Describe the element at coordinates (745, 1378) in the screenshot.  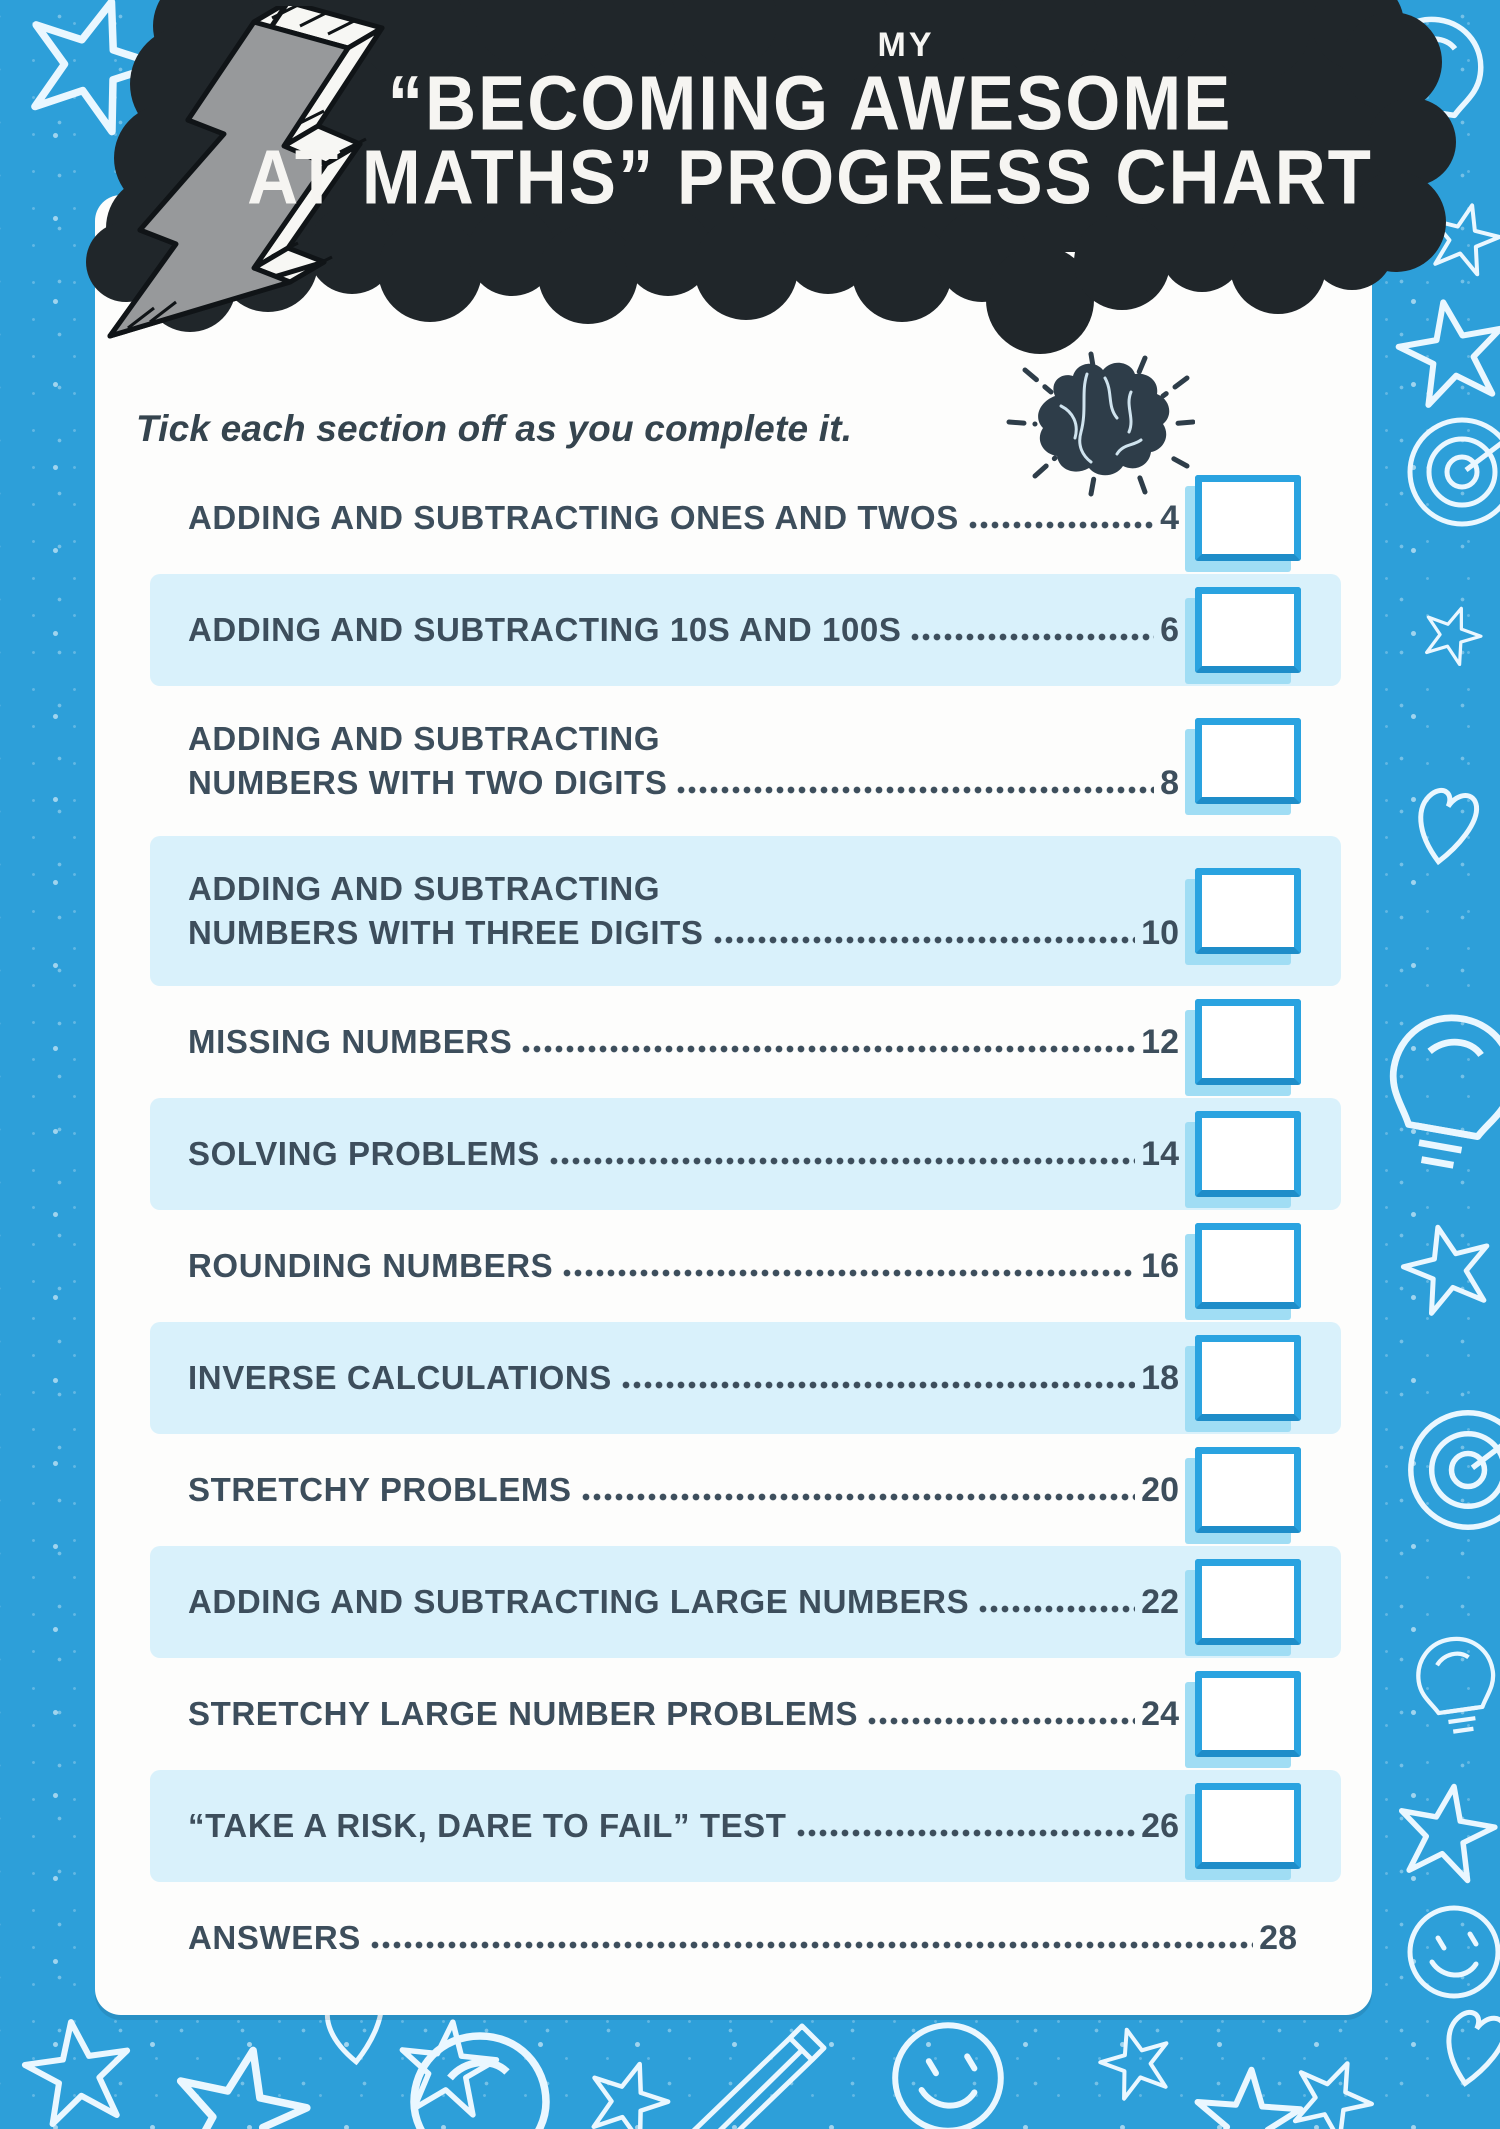
I see `toc-row: INVERSE CALCULATIONS 18` at that location.